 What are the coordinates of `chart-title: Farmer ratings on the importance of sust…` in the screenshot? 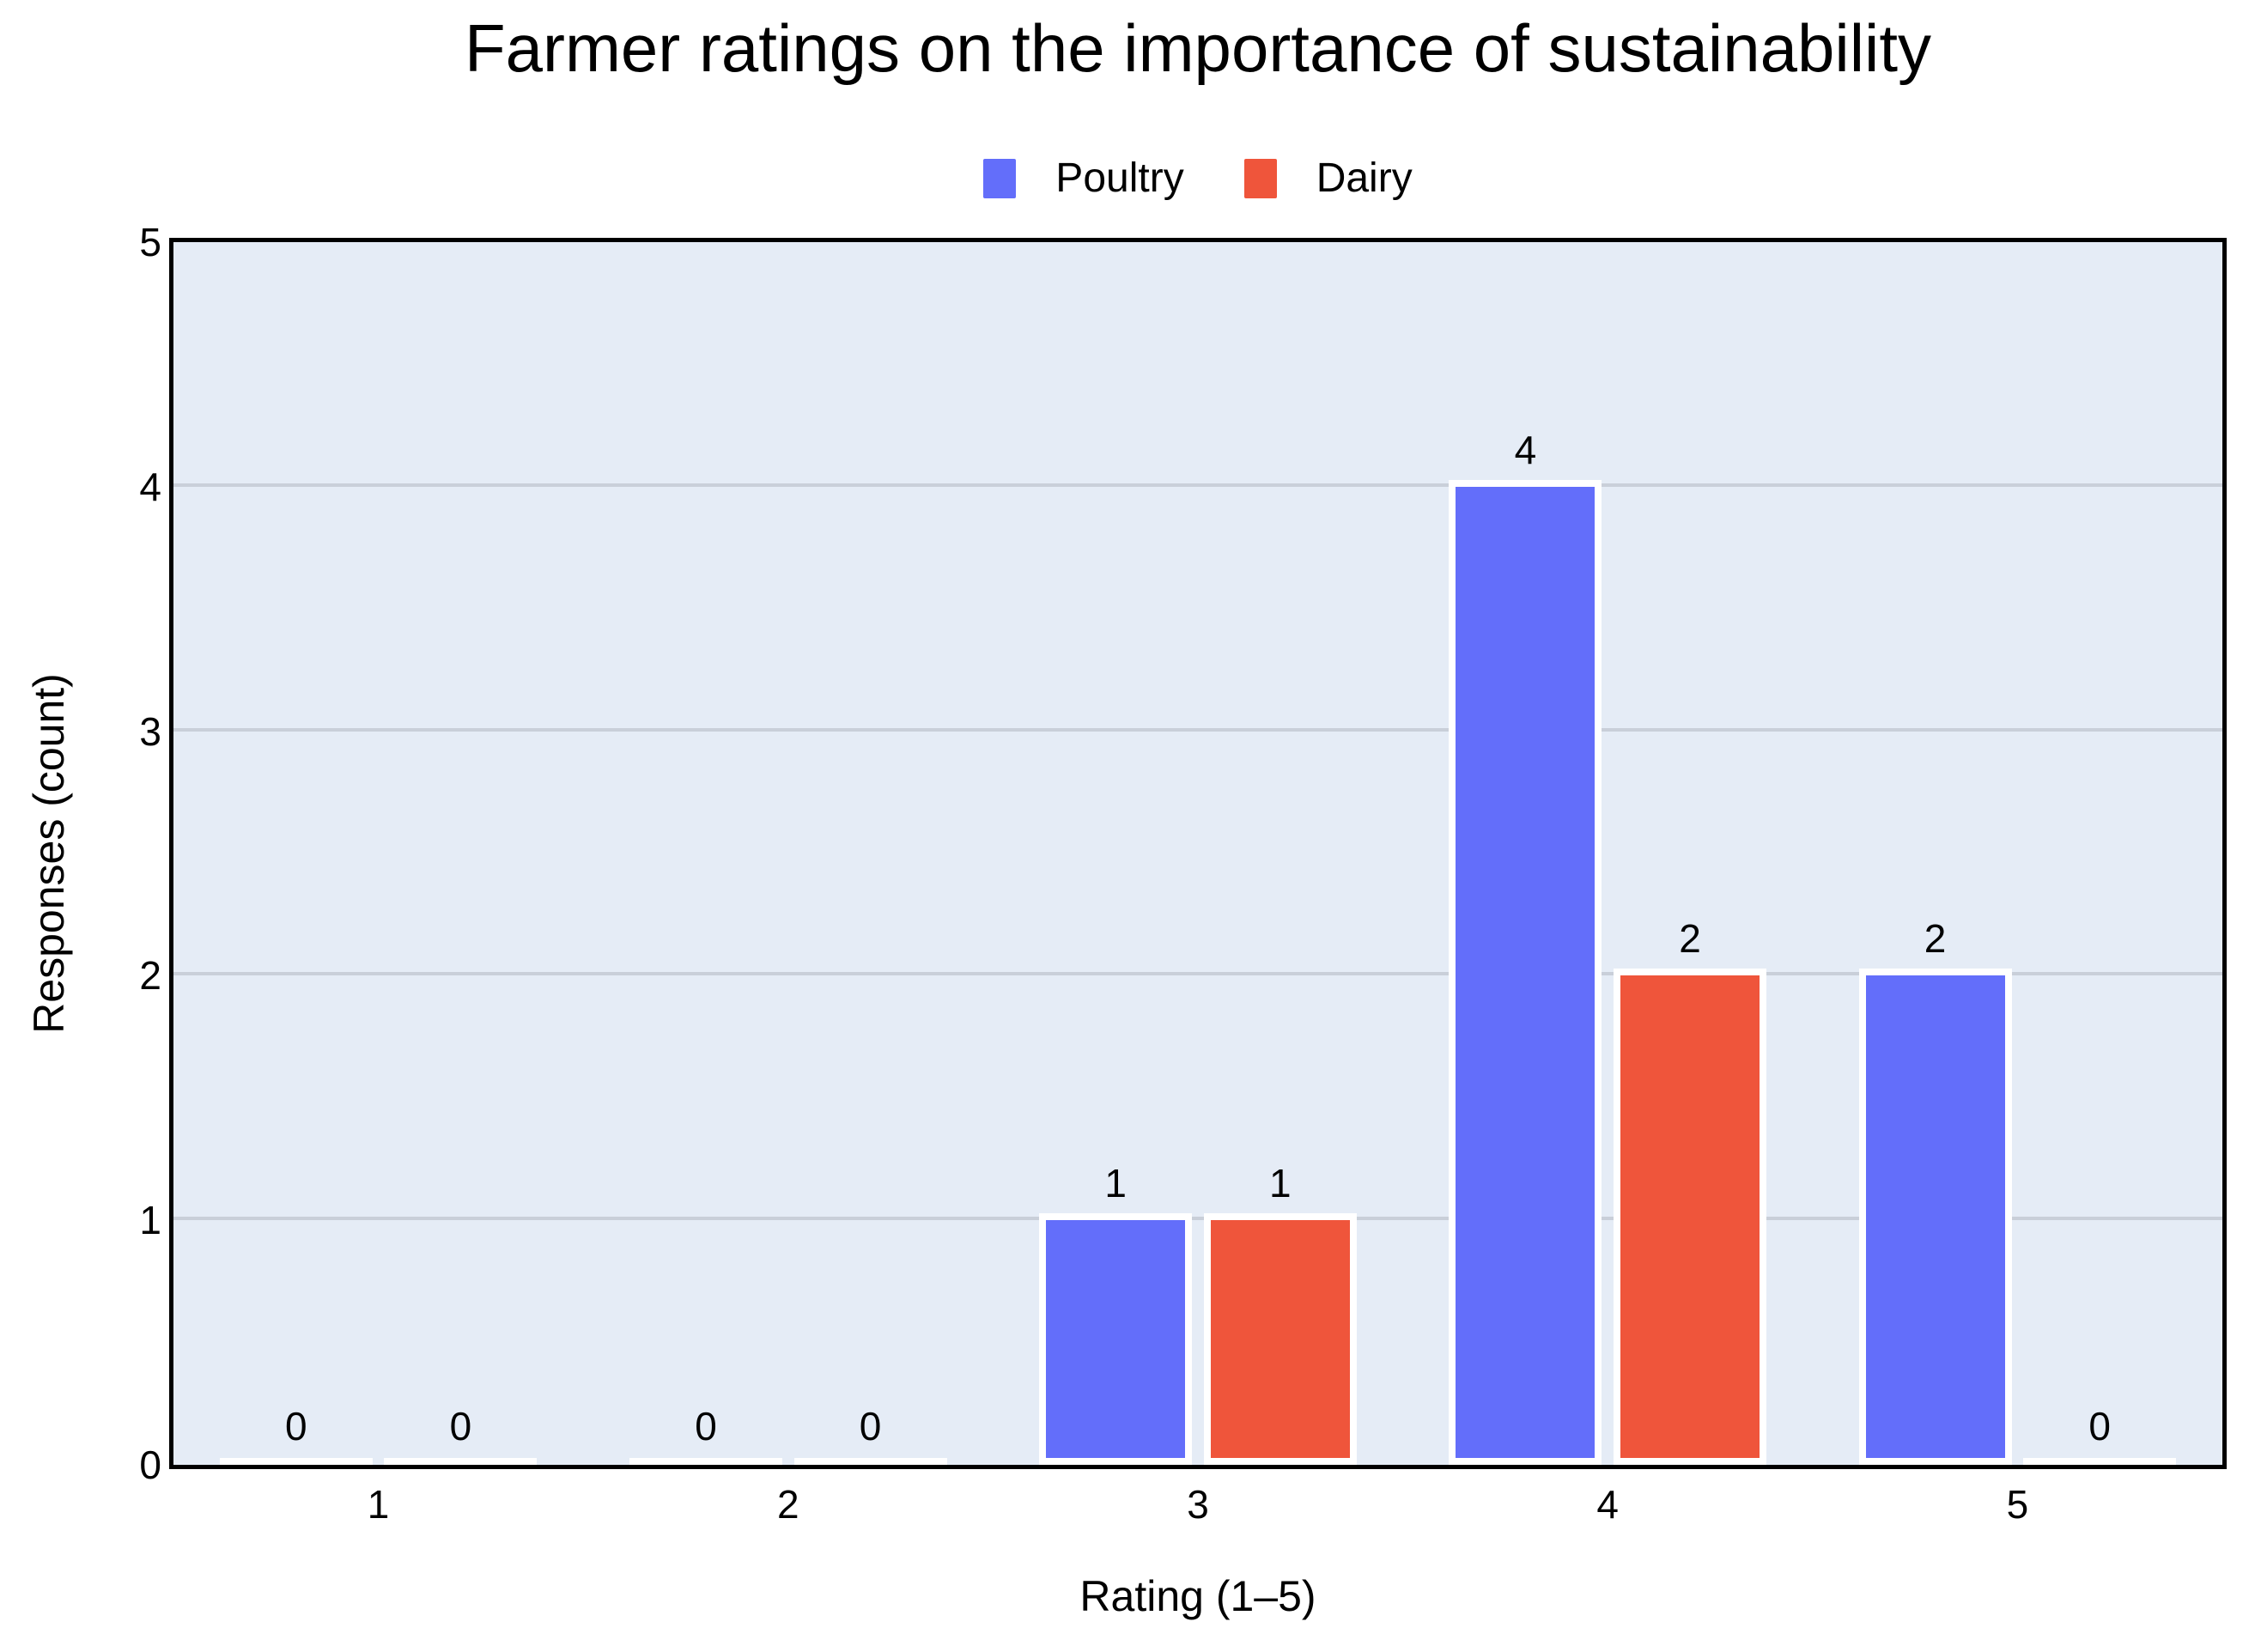 It's located at (1198, 48).